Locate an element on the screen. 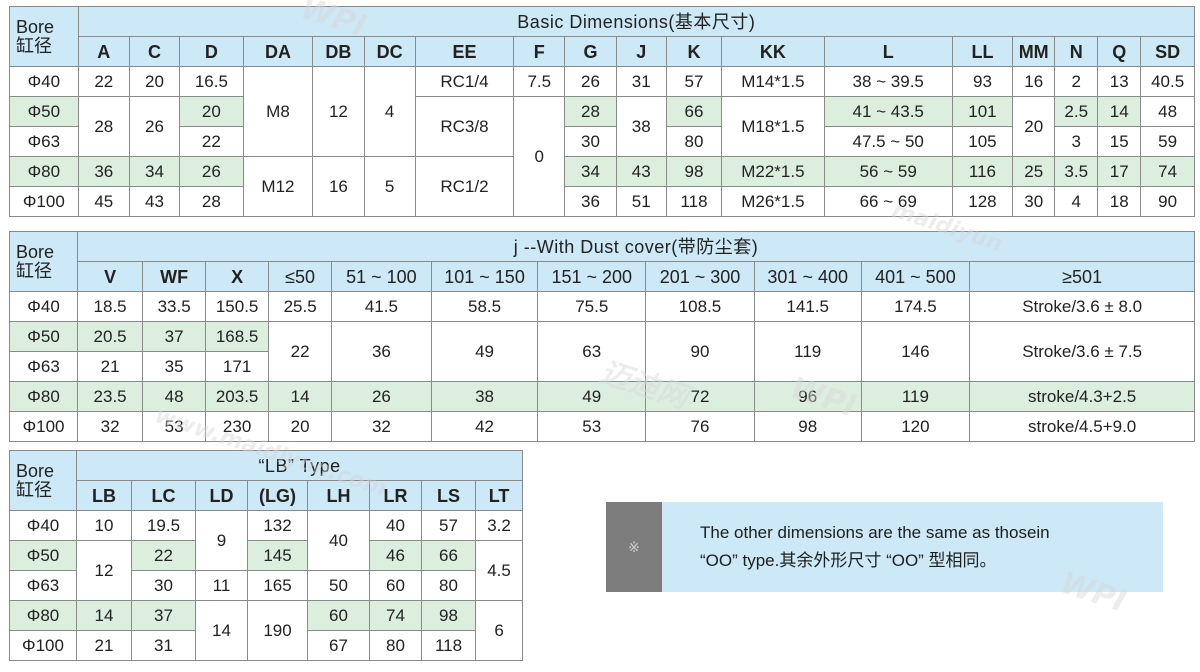 This screenshot has height=672, width=1200. col-header: DC is located at coordinates (389, 51).